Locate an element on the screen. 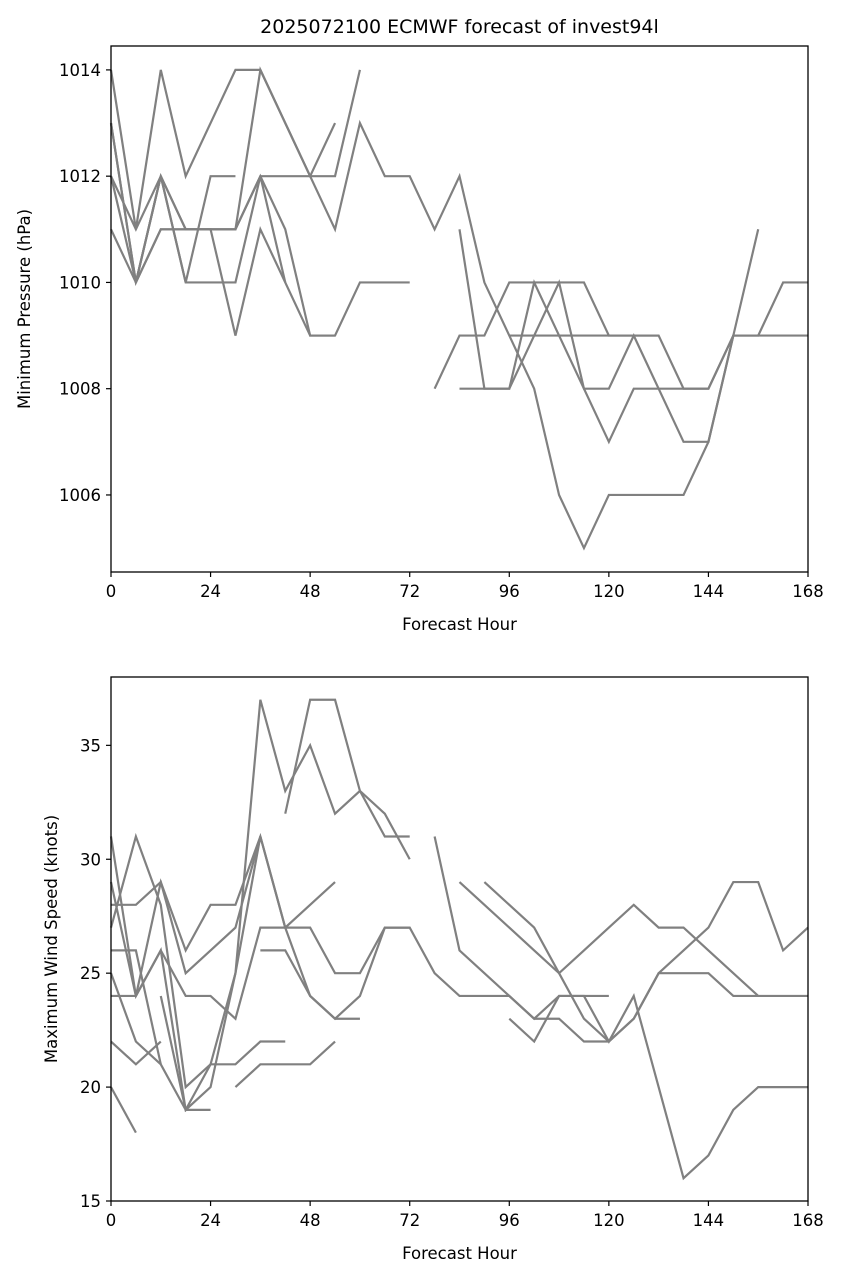 The width and height of the screenshot is (843, 1279). wind-x-tick-label: 144 is located at coordinates (709, 1220).